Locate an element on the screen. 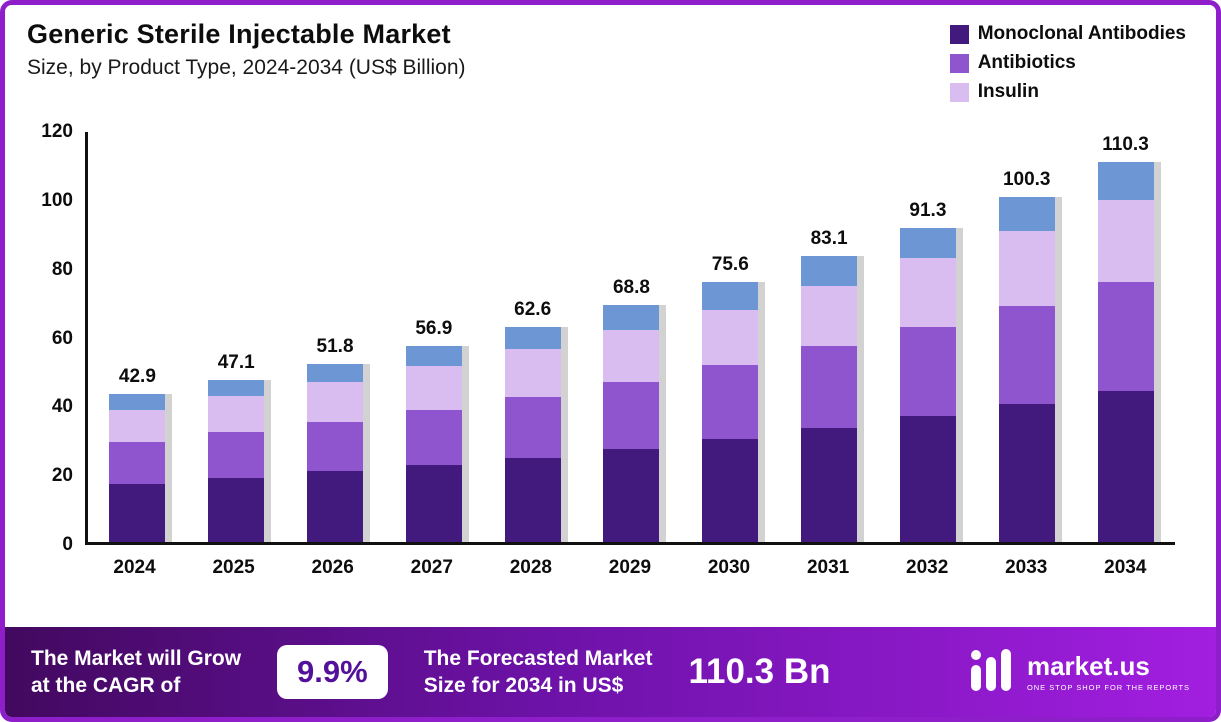  x-axis-label: 2034 is located at coordinates (1125, 567).